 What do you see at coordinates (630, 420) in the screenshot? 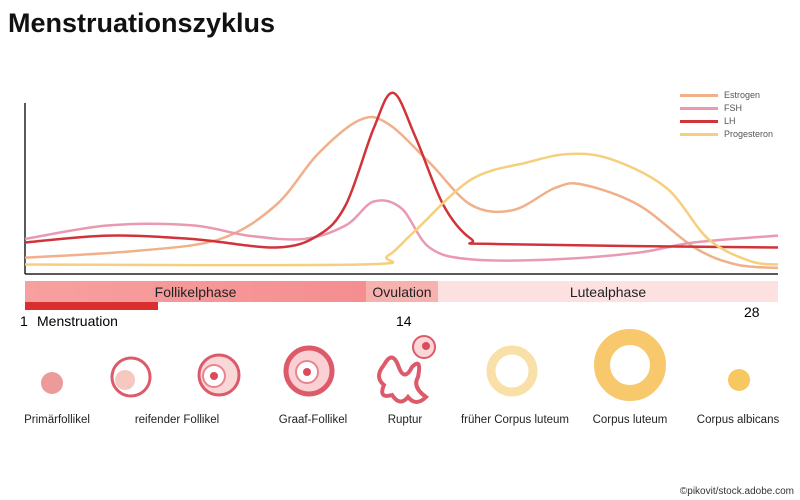
I see `stage-label: Corpus luteum` at bounding box center [630, 420].